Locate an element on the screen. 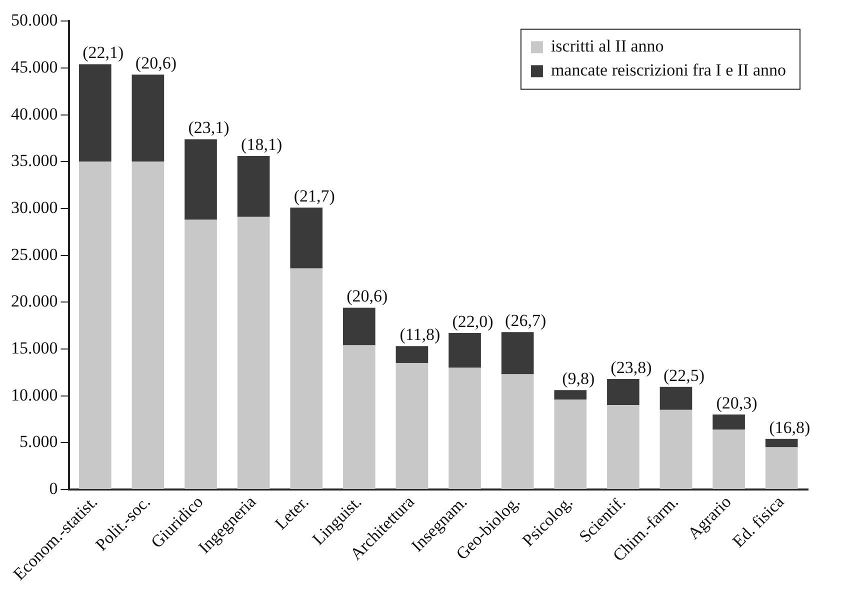 The image size is (842, 602). y-tick-label: 20.000 is located at coordinates (34, 301).